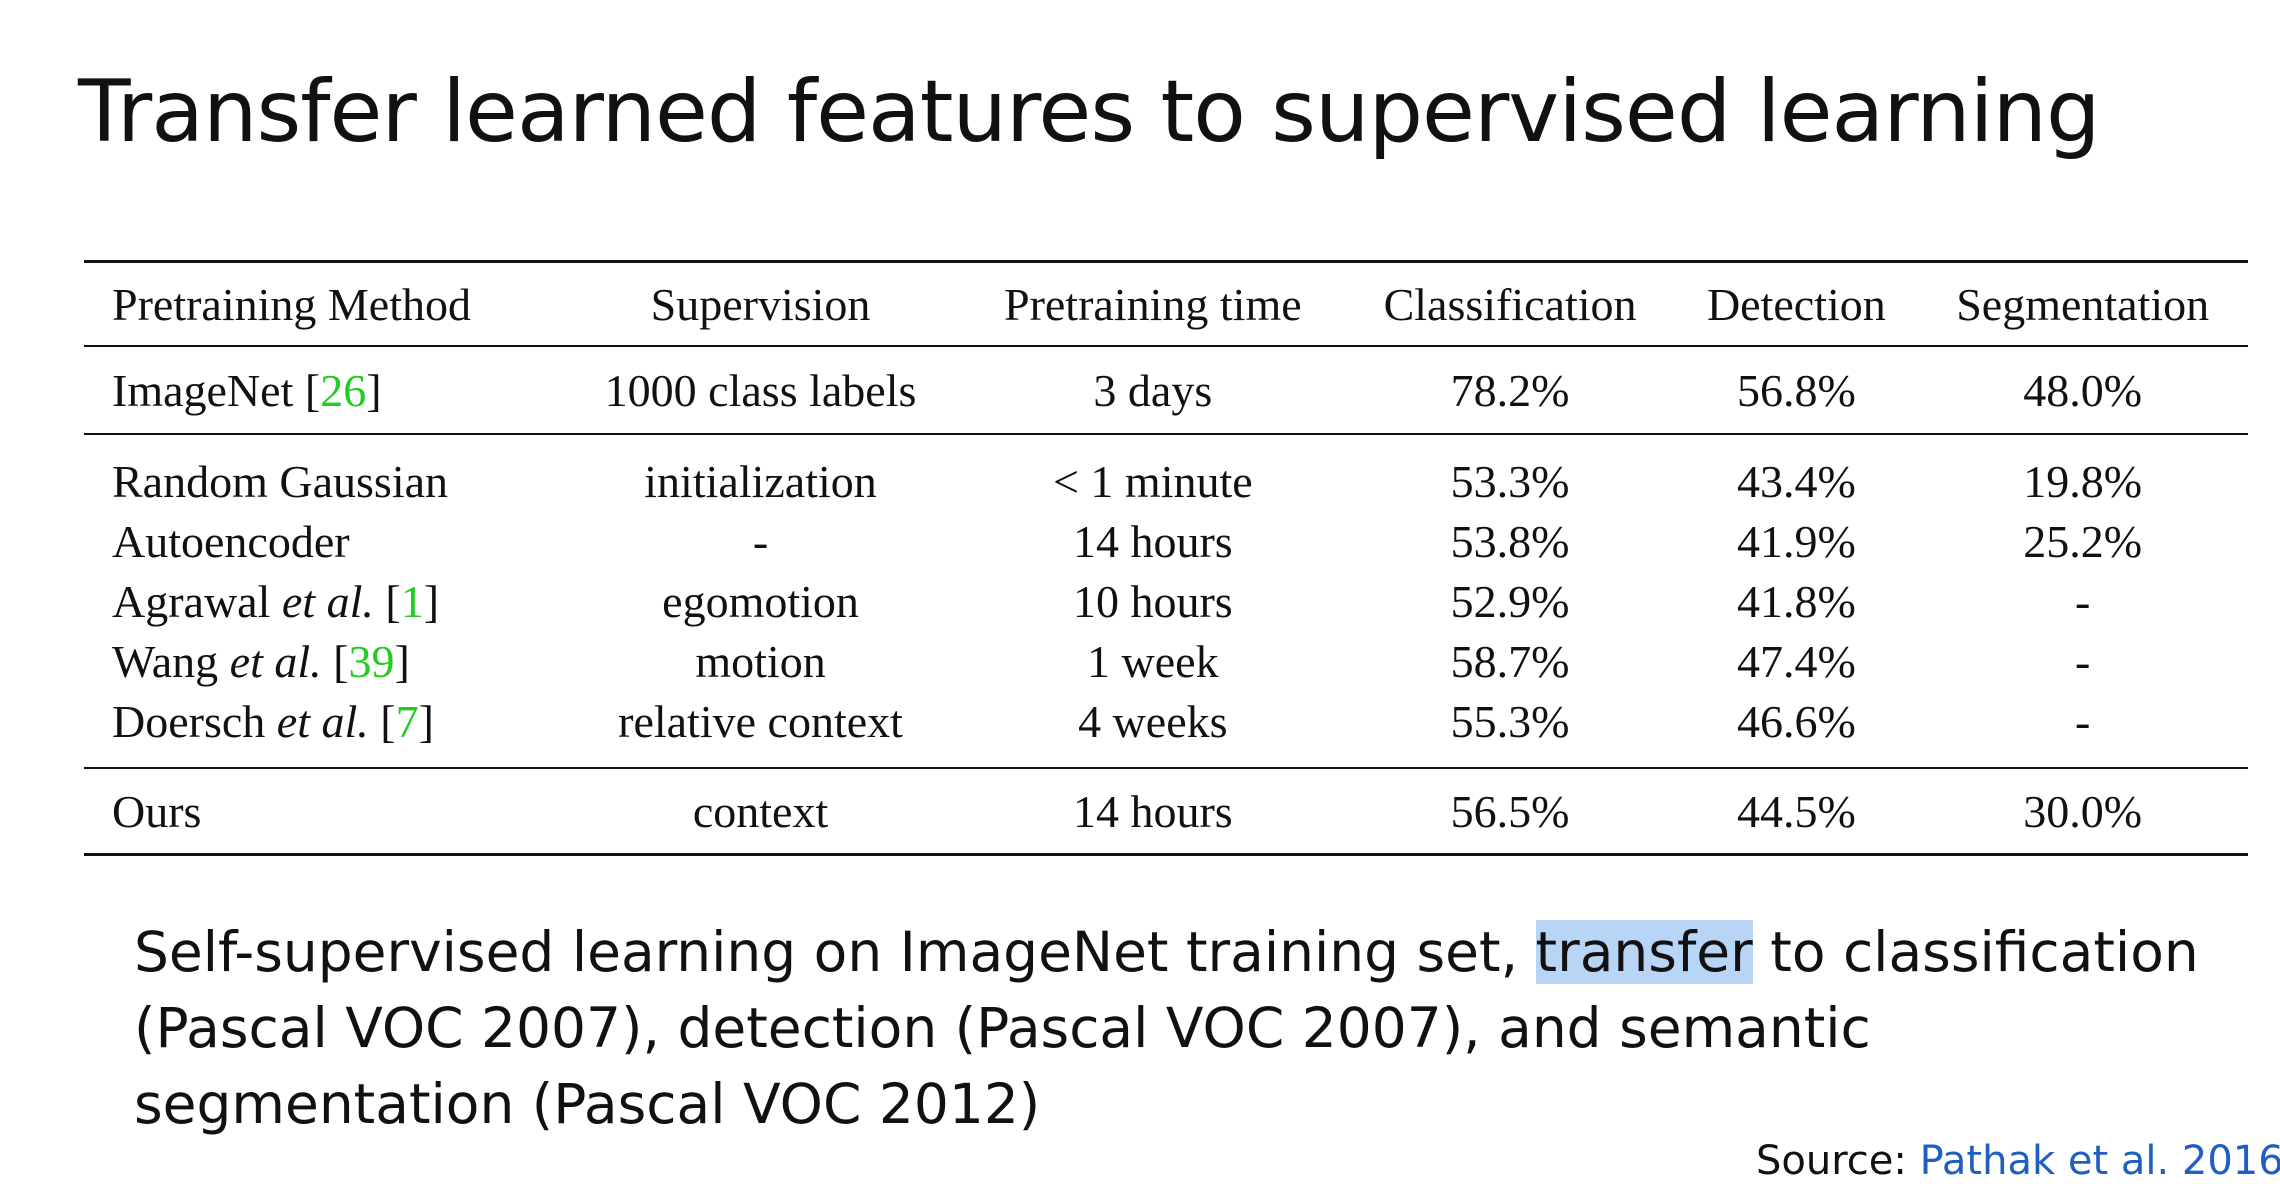 The image size is (2280, 1184). What do you see at coordinates (760, 601) in the screenshot?
I see `supervision-cell: egomotion` at bounding box center [760, 601].